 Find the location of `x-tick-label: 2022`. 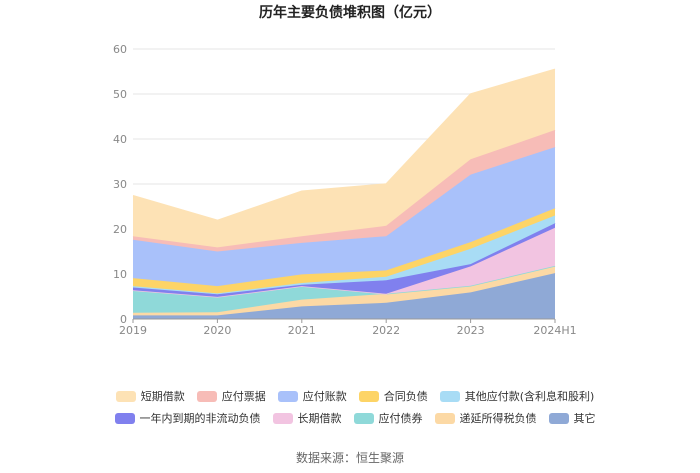

x-tick-label: 2022 is located at coordinates (386, 330).